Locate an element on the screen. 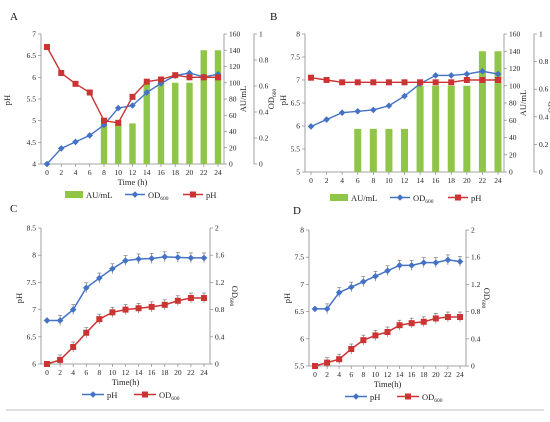  y-tick-label-left-D: 7 is located at coordinates (302, 284).